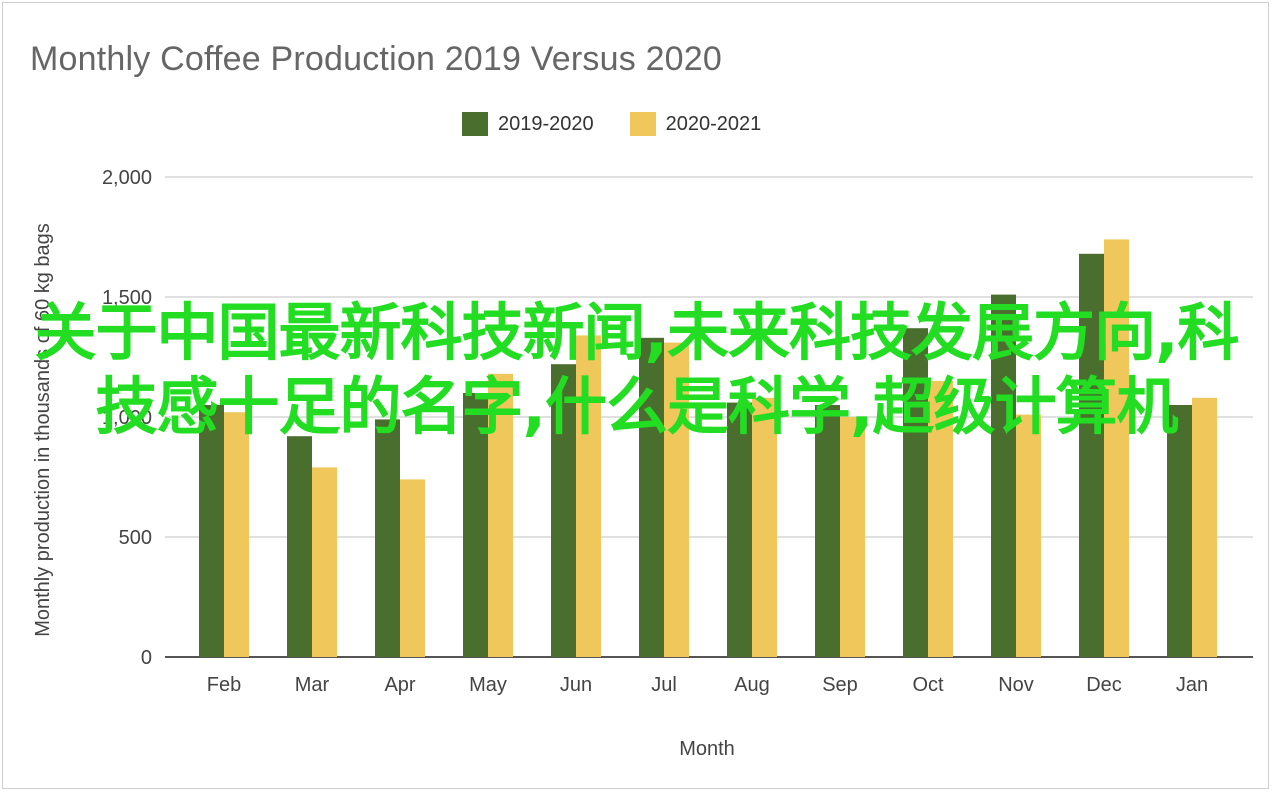 Image resolution: width=1273 pixels, height=793 pixels. Describe the element at coordinates (676, 499) in the screenshot. I see `bar-2020-2021-Jul` at that location.